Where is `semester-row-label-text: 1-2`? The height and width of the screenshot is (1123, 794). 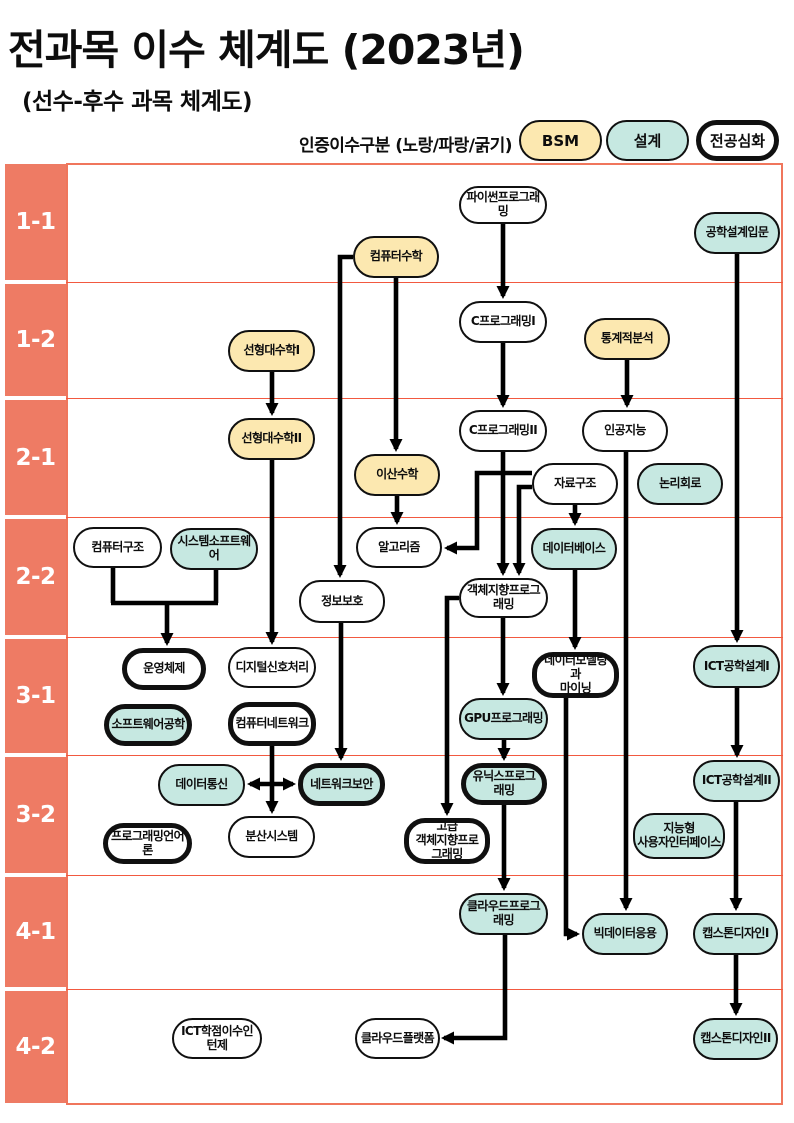 semester-row-label-text: 1-2 is located at coordinates (35, 340).